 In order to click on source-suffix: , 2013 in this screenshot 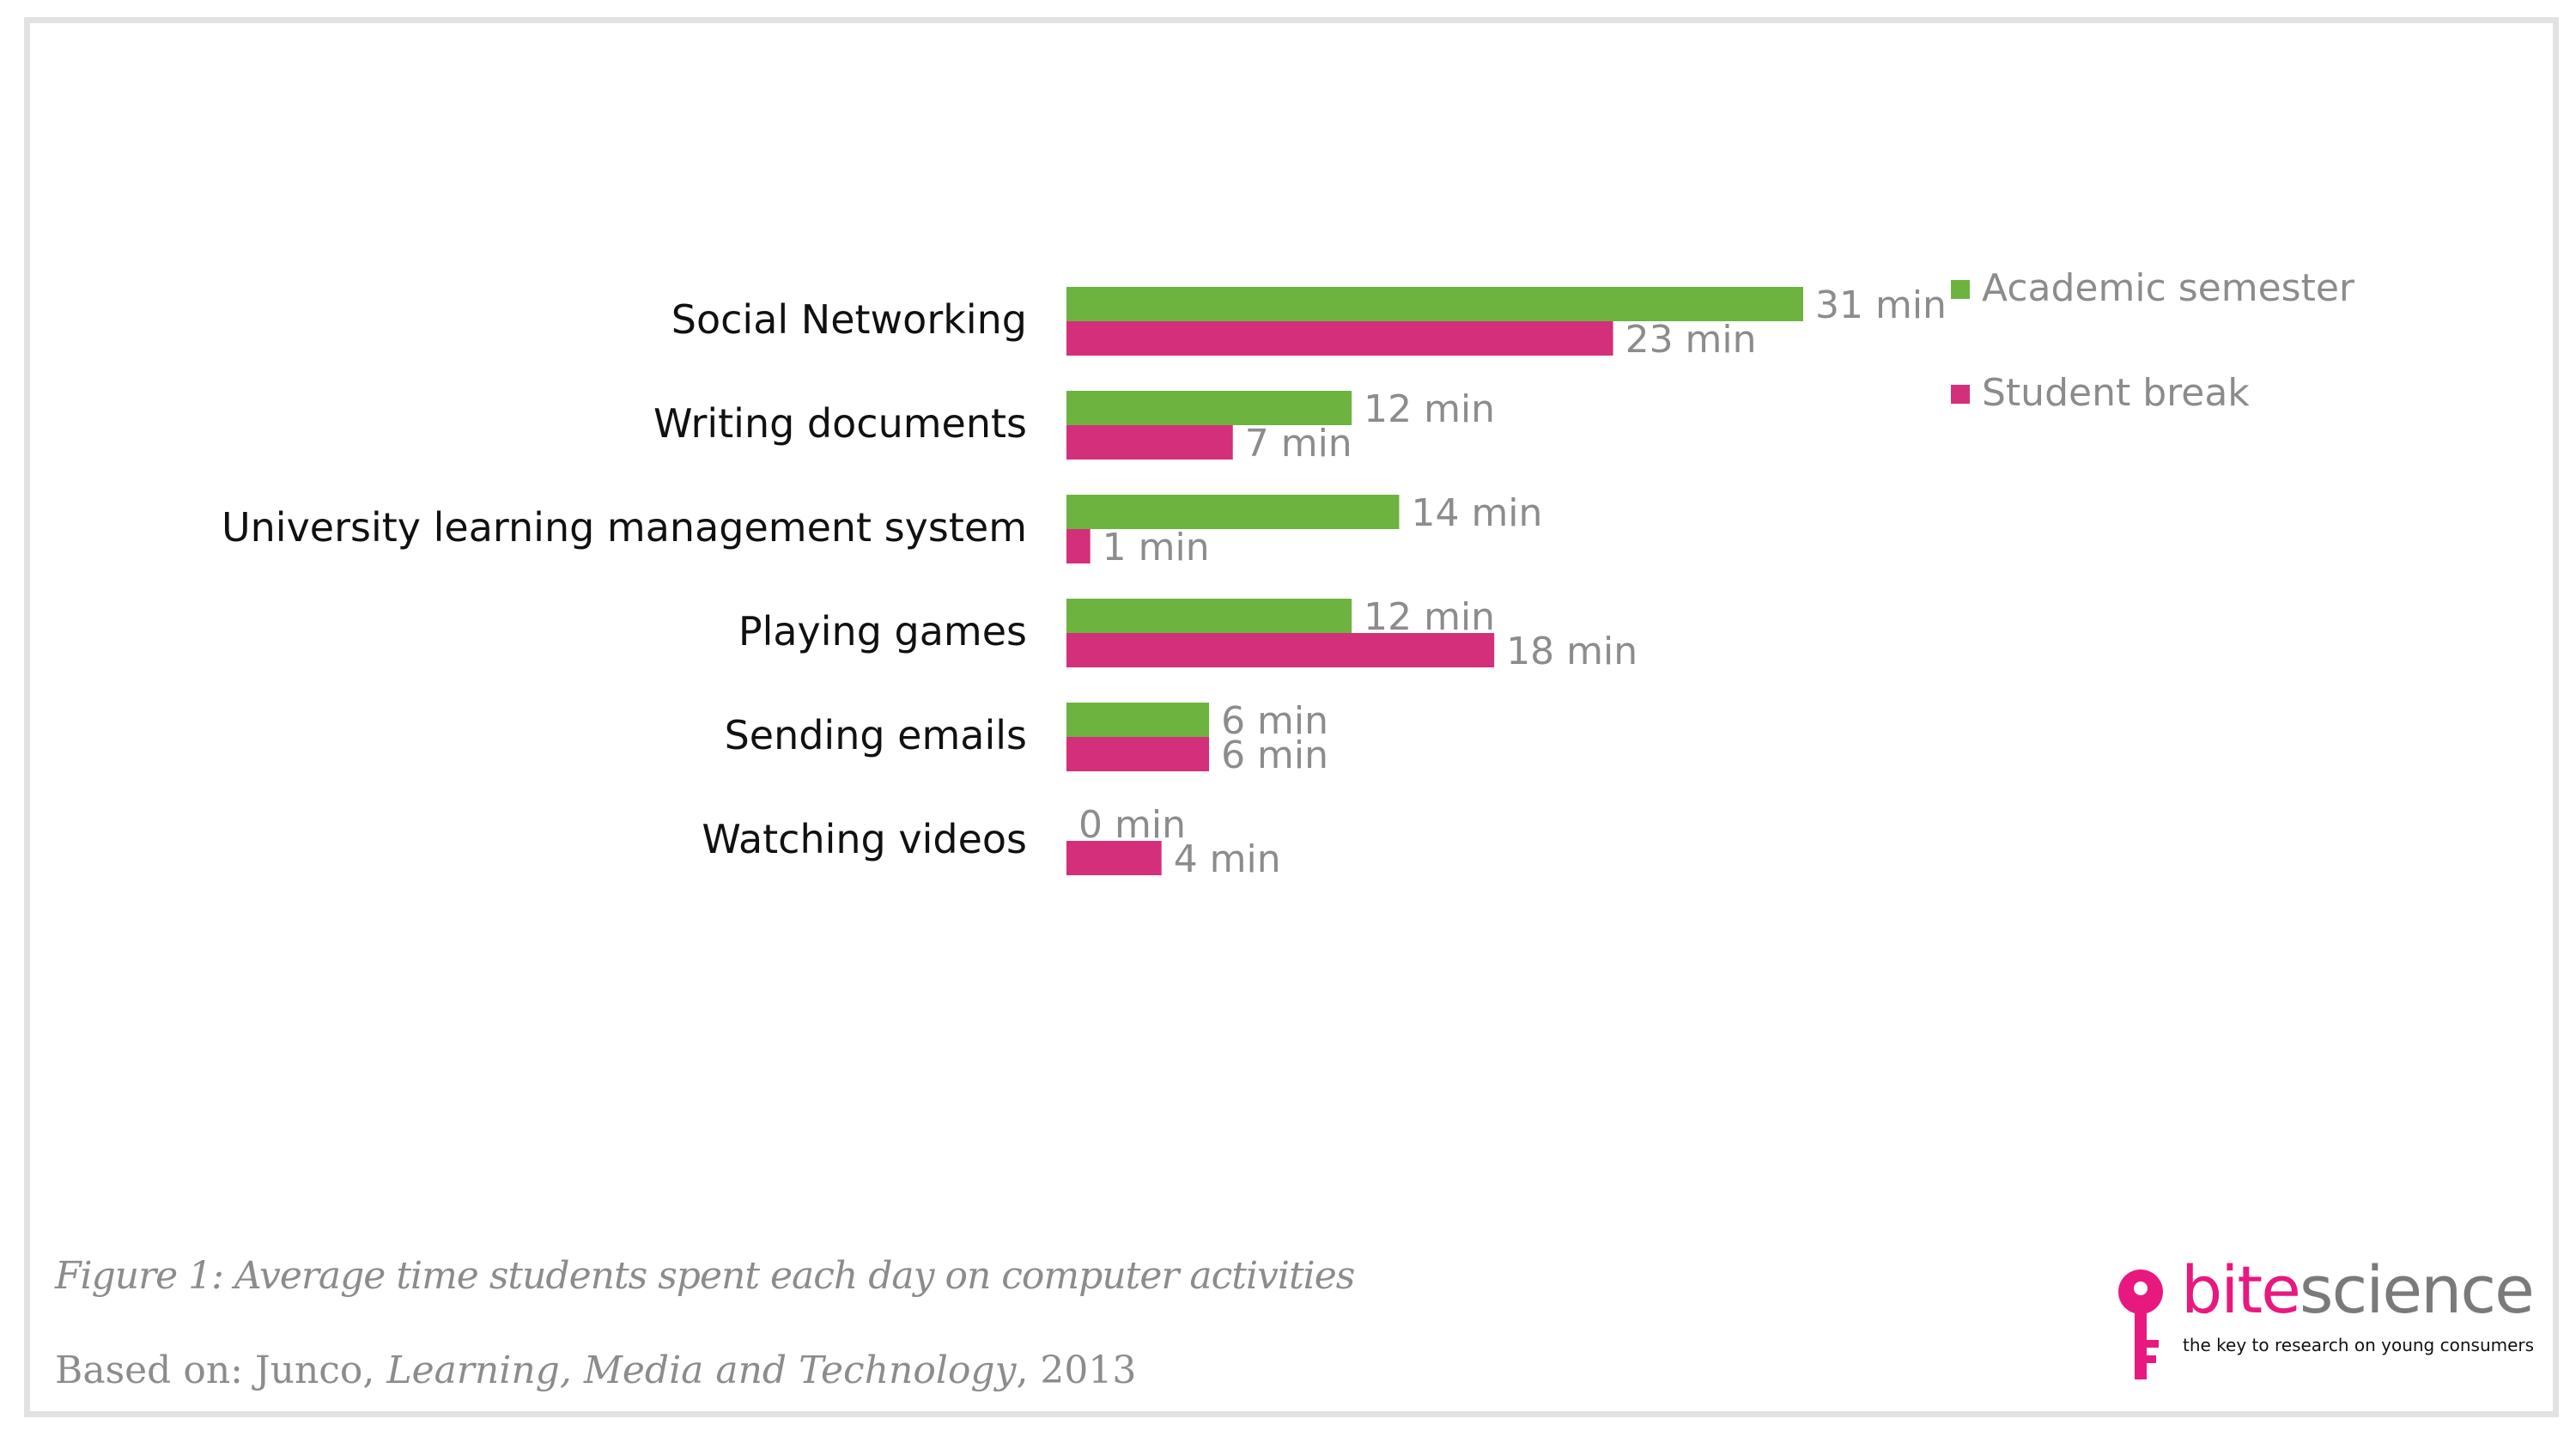, I will do `click(1076, 1370)`.